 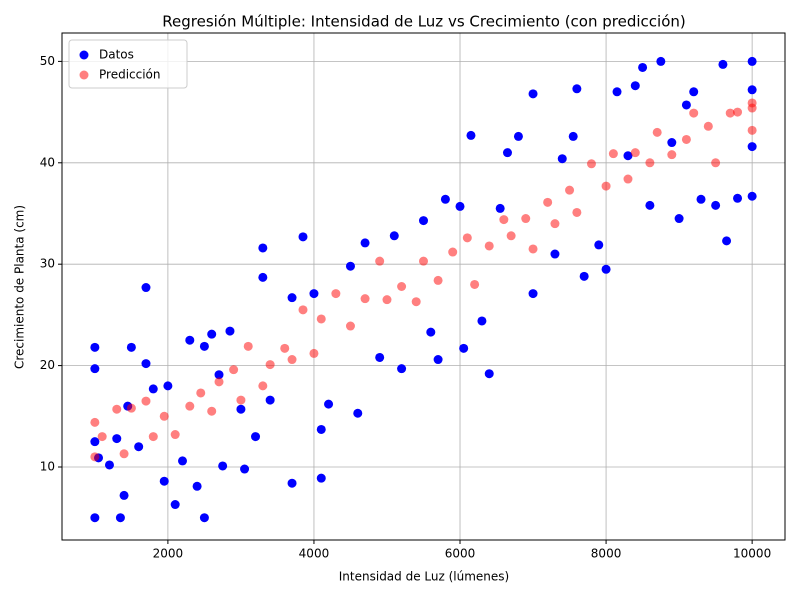 I want to click on x-tick-label: 8000, so click(x=606, y=554).